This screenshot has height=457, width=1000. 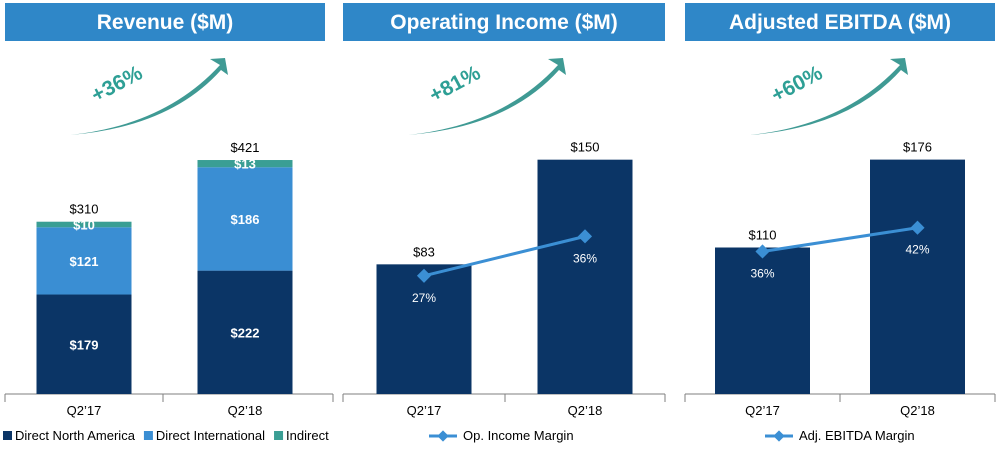 I want to click on panel-title: Operating Income ($M), so click(x=504, y=22).